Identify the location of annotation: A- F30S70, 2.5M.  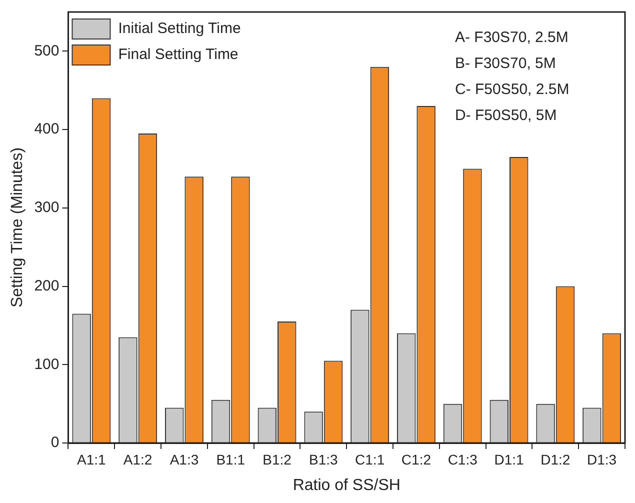
(511, 37).